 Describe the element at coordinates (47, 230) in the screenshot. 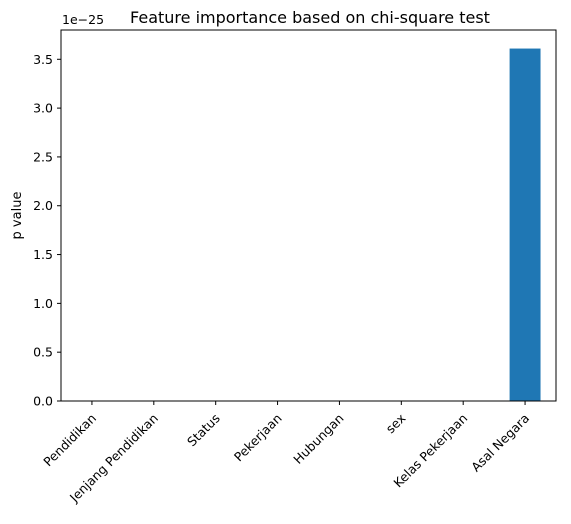

I see `y-axis-ticks: 0.0 0.5 1.0 1.5 2.0 2.5 3.0 3.5` at that location.